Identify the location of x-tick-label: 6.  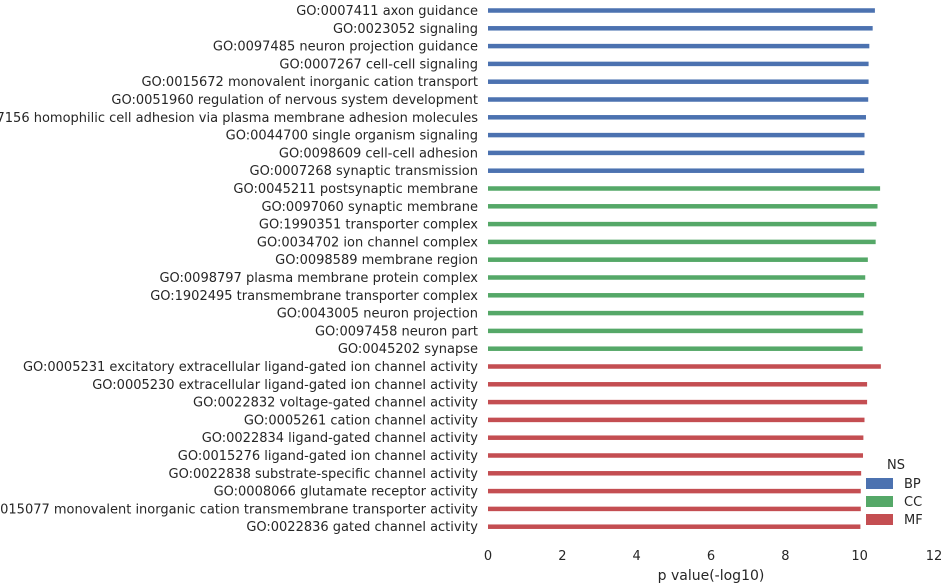
(711, 556).